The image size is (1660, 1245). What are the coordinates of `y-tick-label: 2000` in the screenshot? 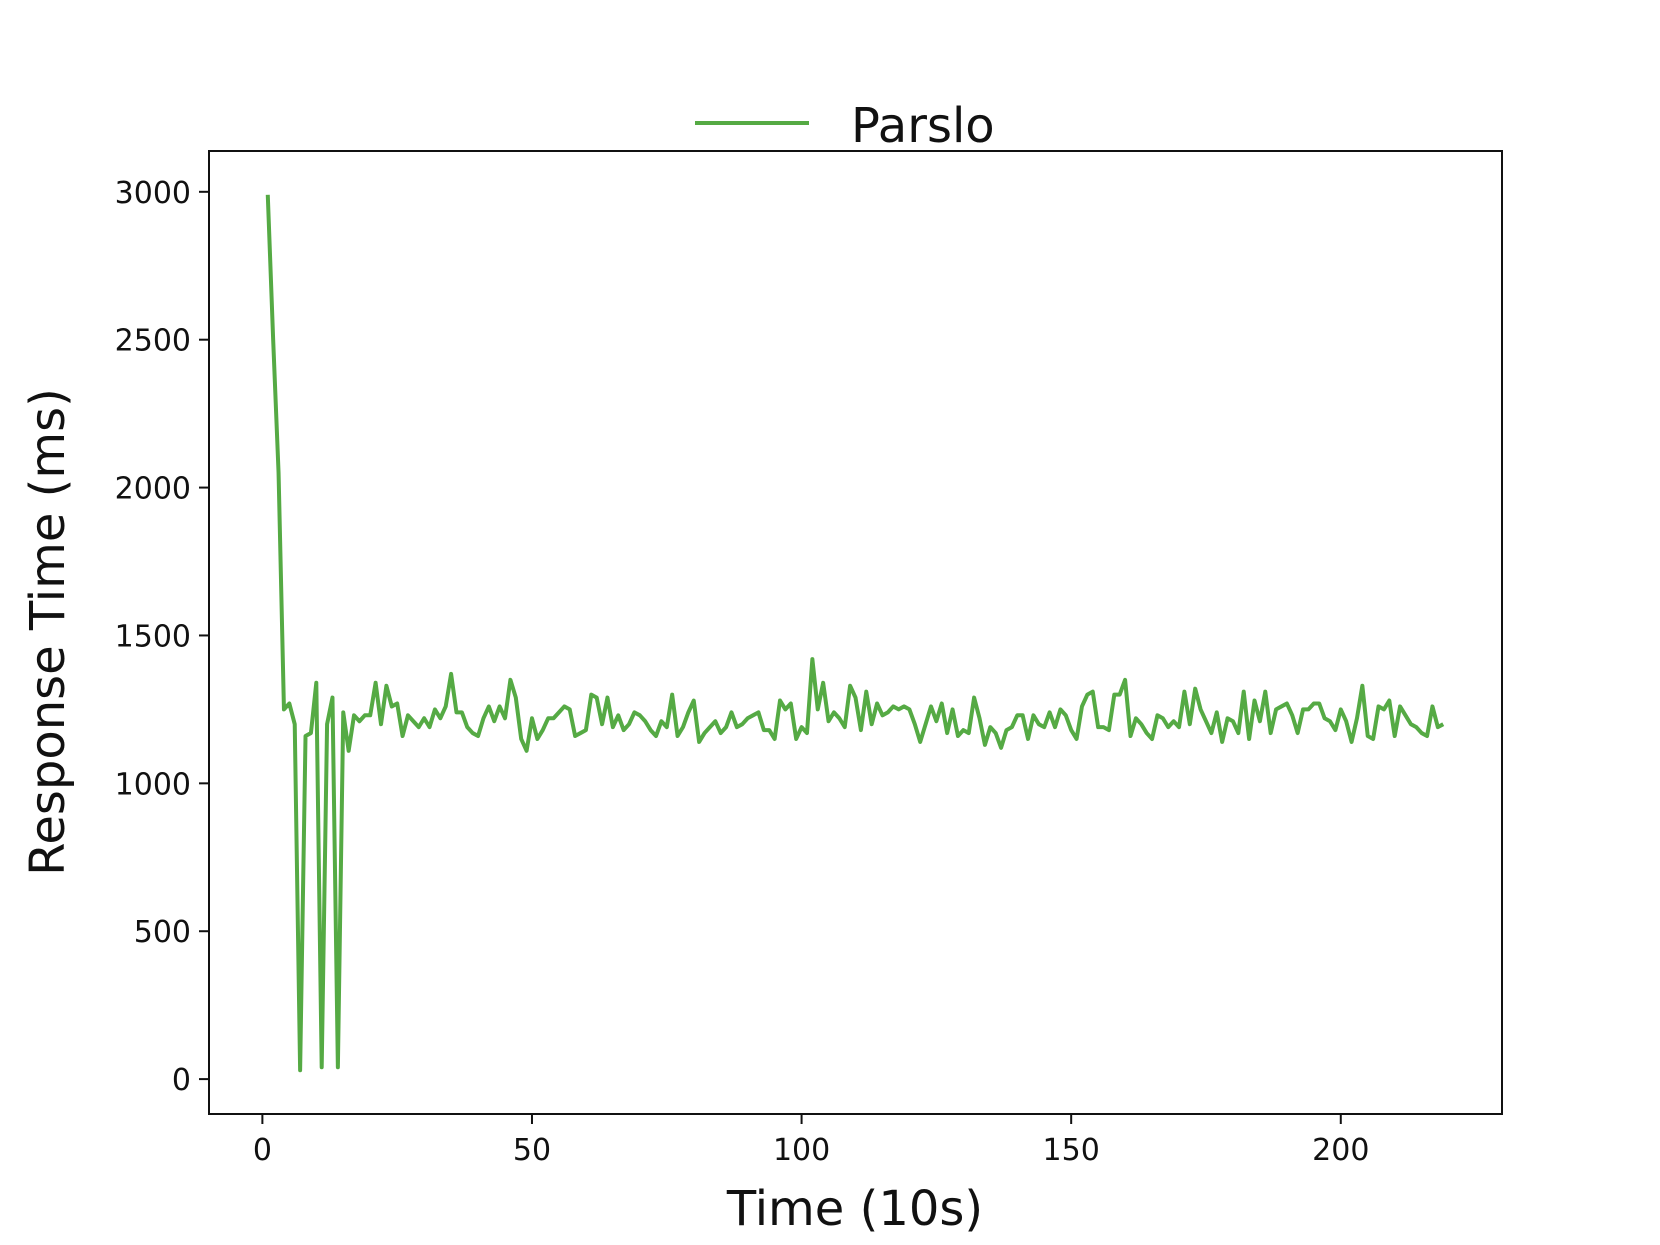 It's located at (153, 489).